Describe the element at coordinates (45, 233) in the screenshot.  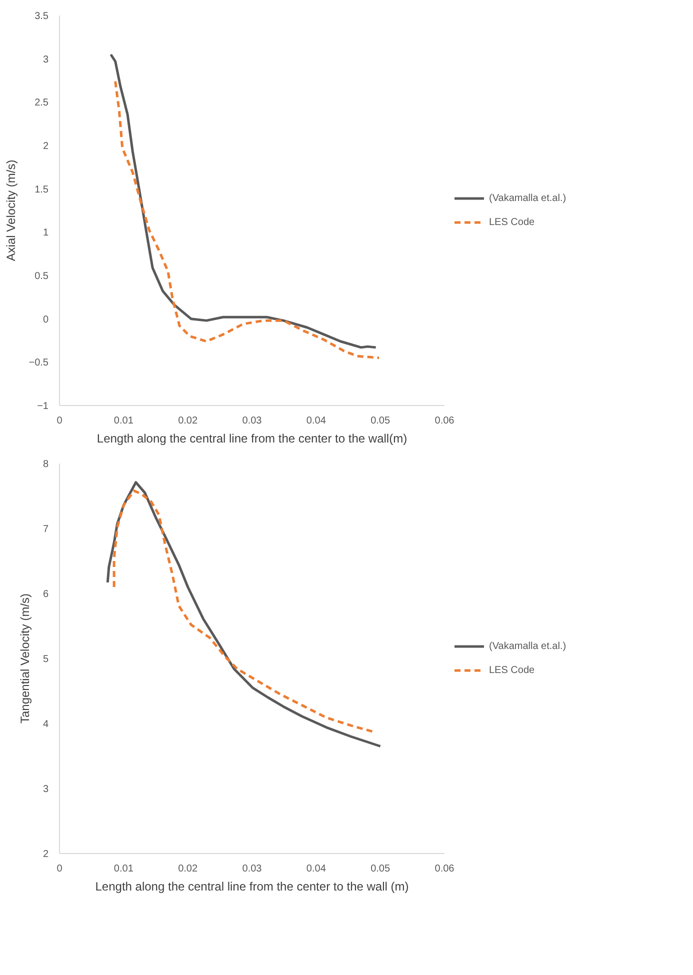
I see `y-tick-label: 1` at that location.